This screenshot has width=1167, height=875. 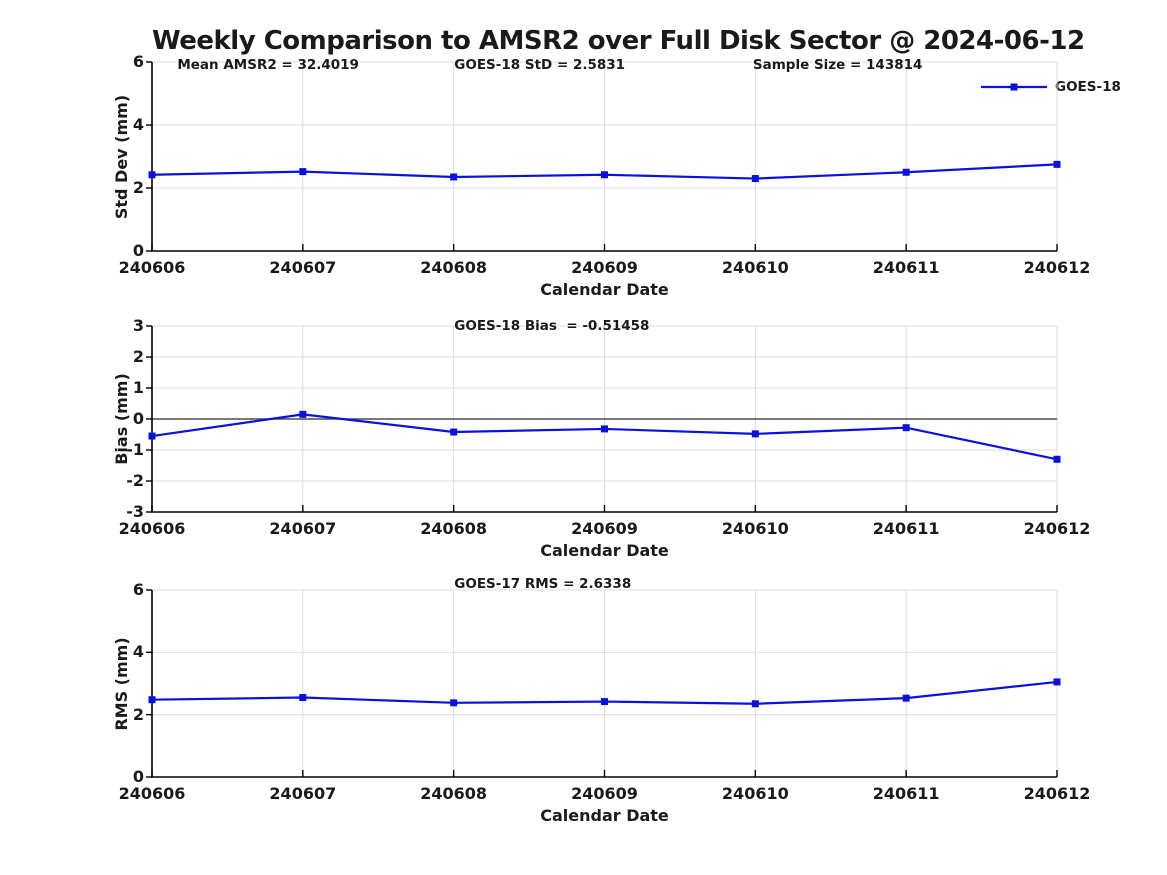 What do you see at coordinates (121, 683) in the screenshot?
I see `y-axis-label-rms: RMS (mm)` at bounding box center [121, 683].